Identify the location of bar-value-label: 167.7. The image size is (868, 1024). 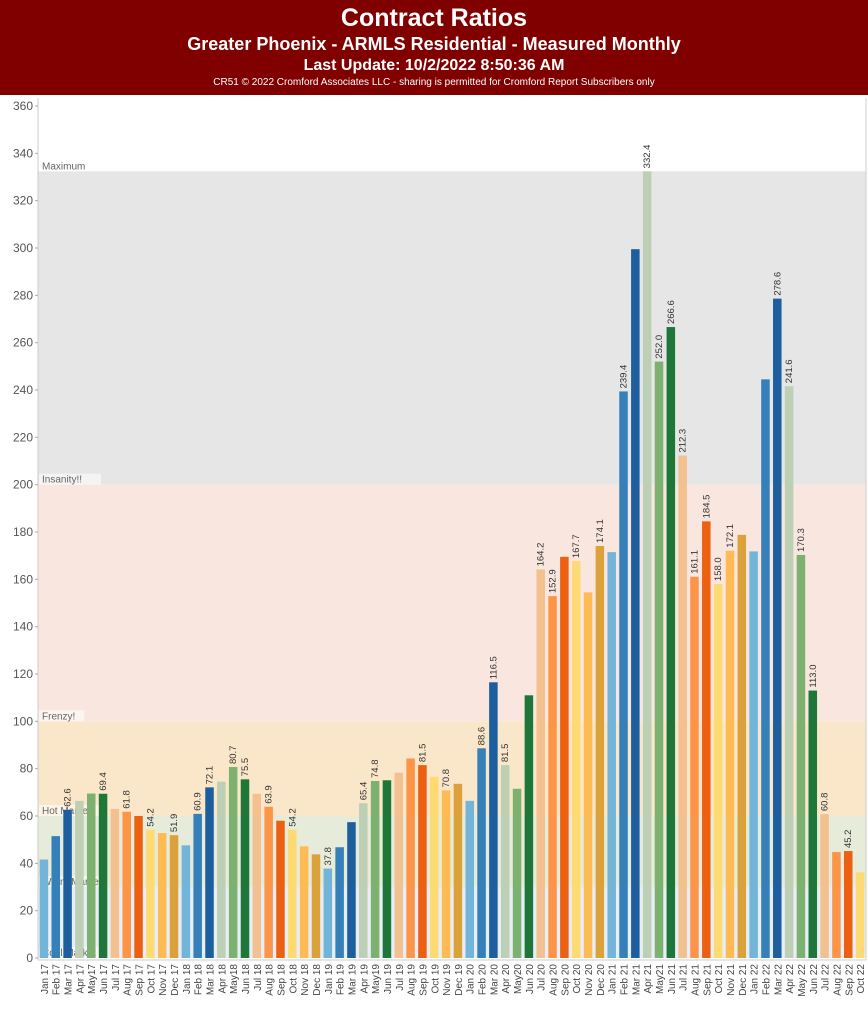
(576, 546).